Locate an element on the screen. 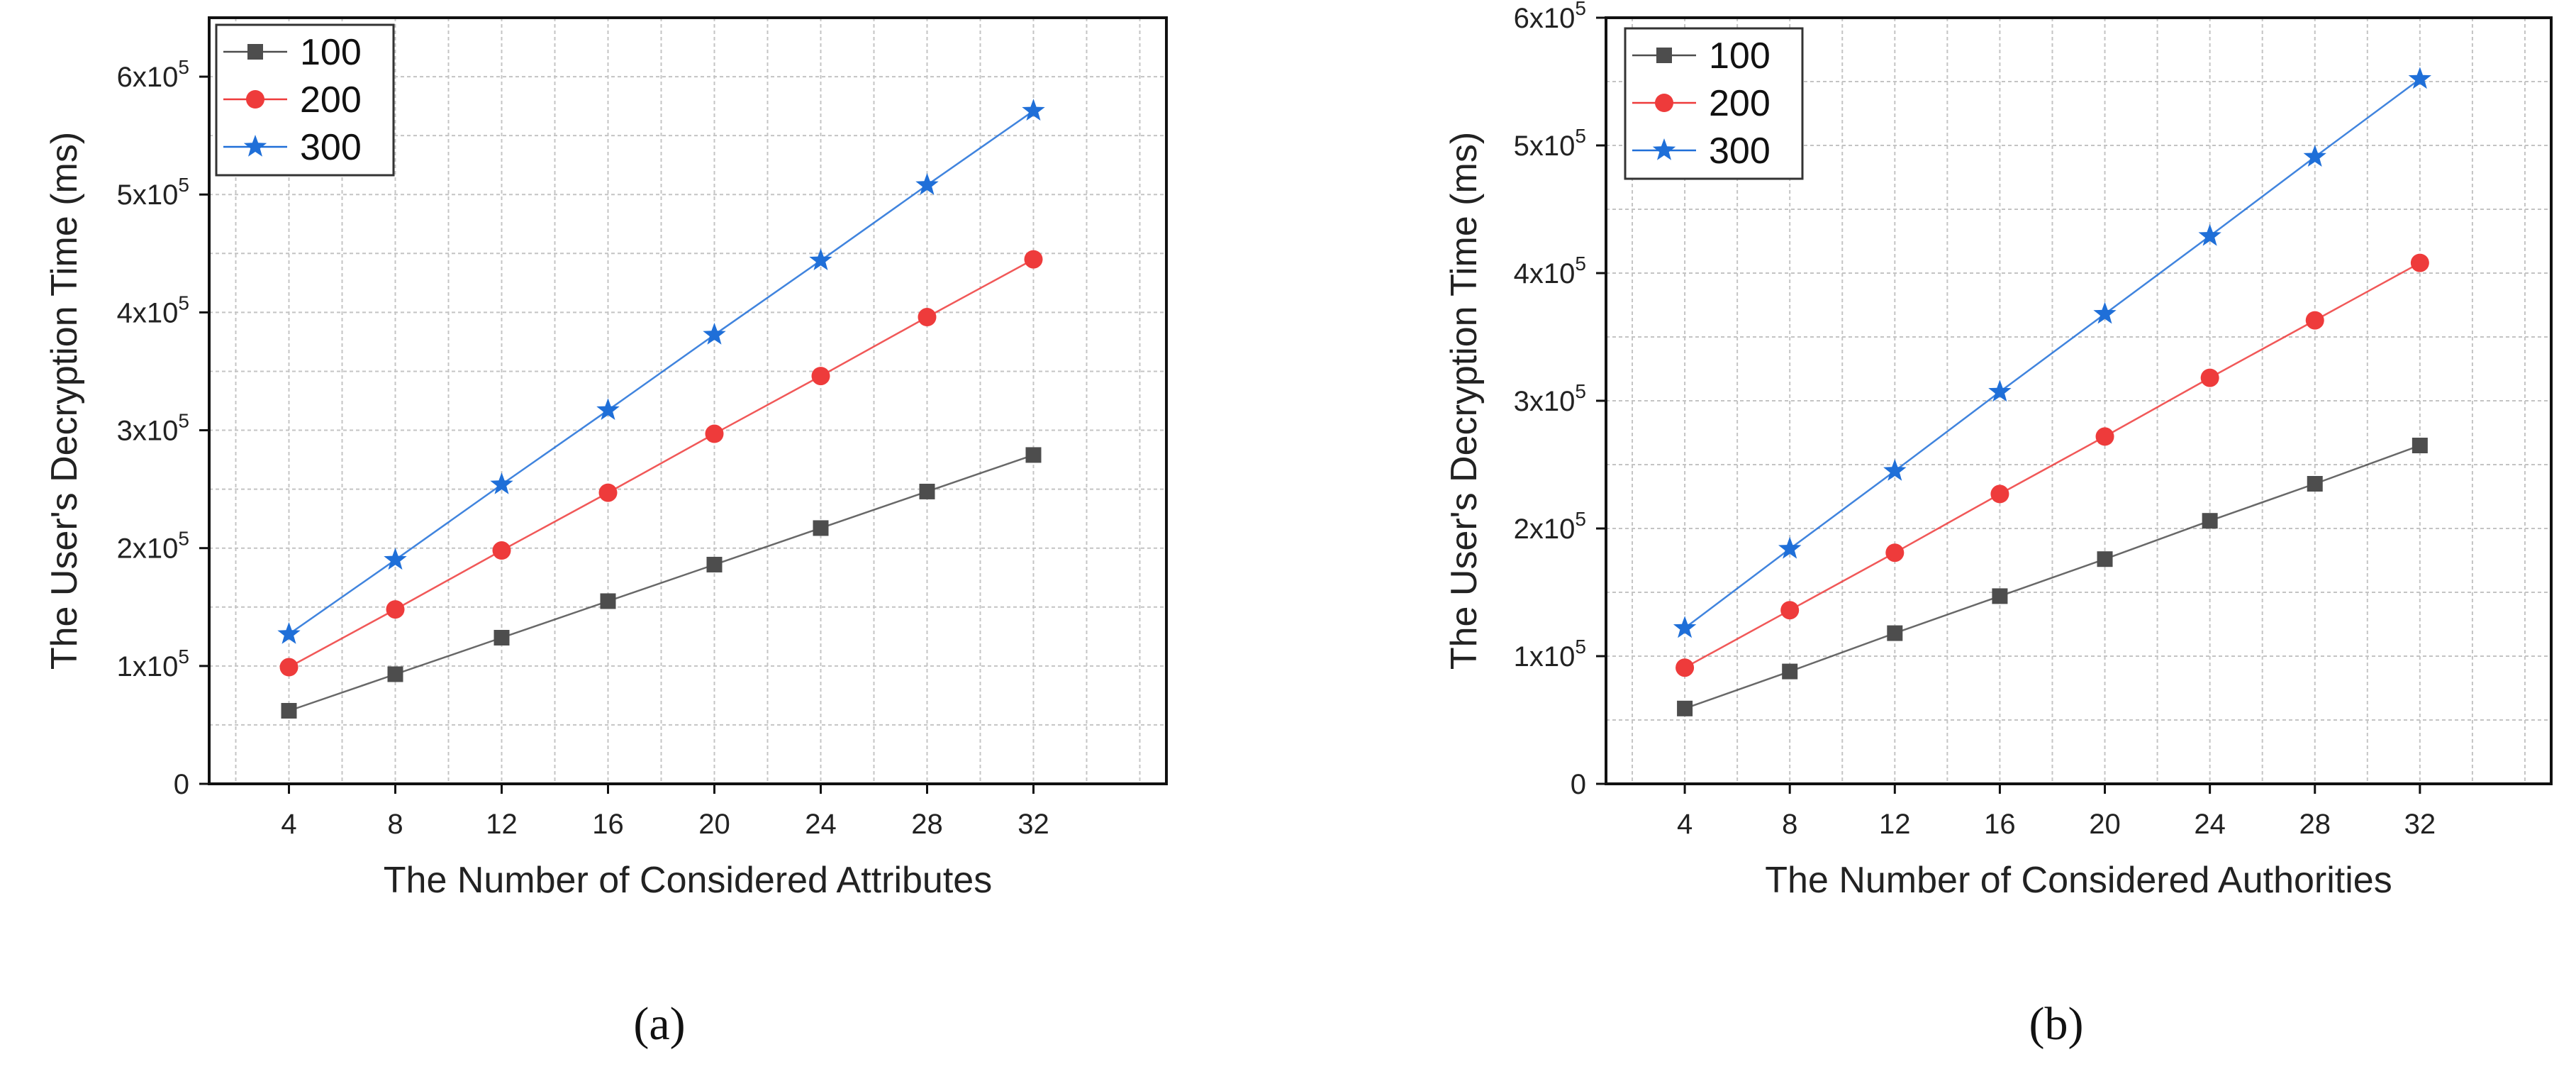 Image resolution: width=2576 pixels, height=1069 pixels. x-tick-label: 4 is located at coordinates (288, 824).